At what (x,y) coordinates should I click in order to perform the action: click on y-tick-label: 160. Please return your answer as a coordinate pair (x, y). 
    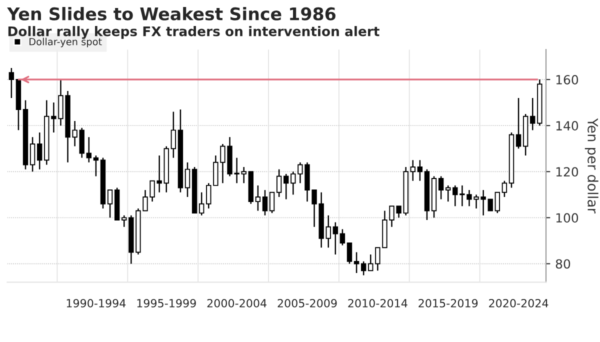
    Looking at the image, I should click on (567, 79).